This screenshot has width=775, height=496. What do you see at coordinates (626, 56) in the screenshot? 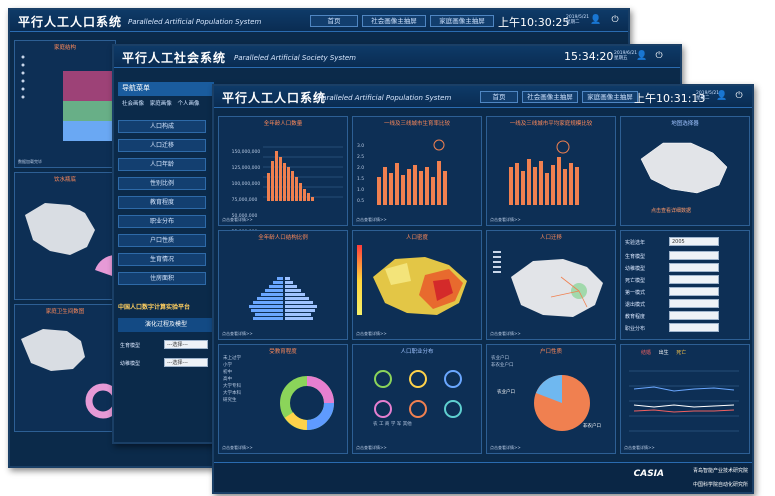
I see `date: 2019/6/21 星期五` at bounding box center [626, 56].